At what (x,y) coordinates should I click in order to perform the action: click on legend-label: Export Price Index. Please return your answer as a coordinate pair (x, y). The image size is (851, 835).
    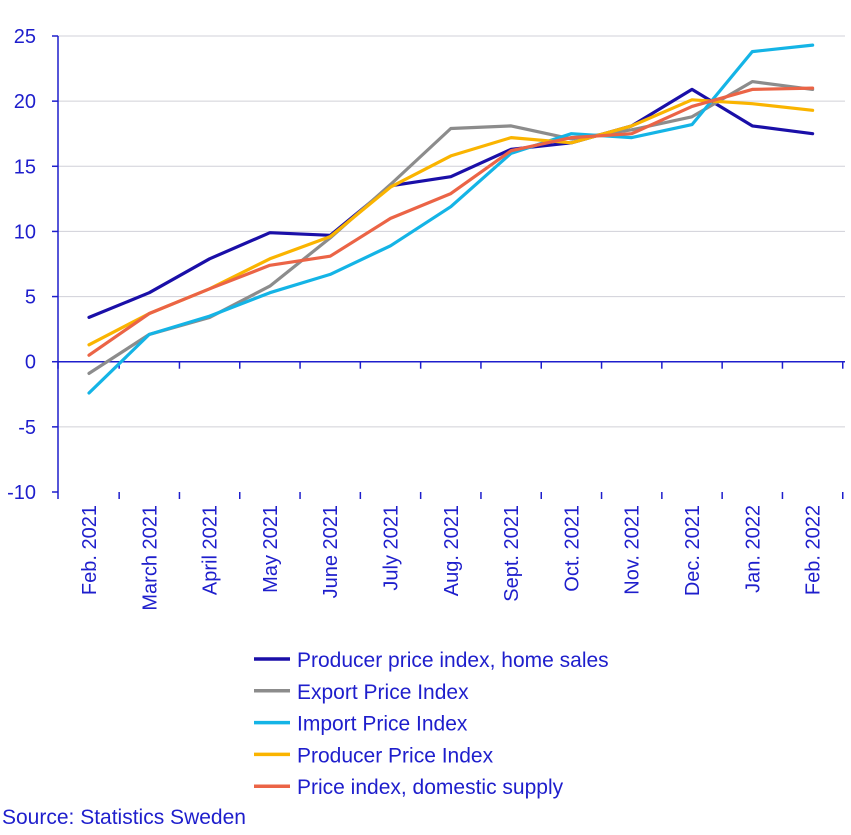
    Looking at the image, I should click on (383, 692).